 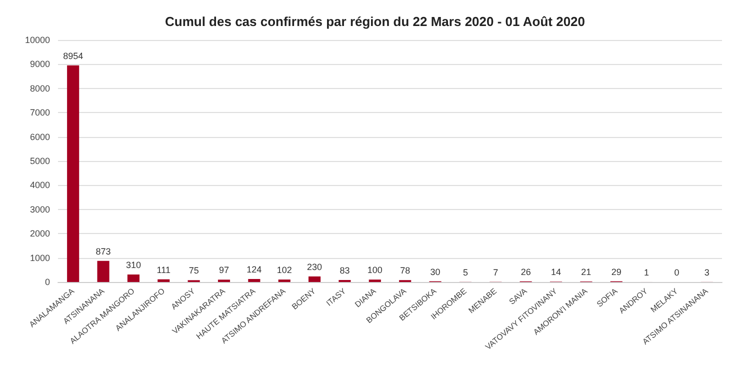 What do you see at coordinates (73, 55) in the screenshot?
I see `data-label: 8954` at bounding box center [73, 55].